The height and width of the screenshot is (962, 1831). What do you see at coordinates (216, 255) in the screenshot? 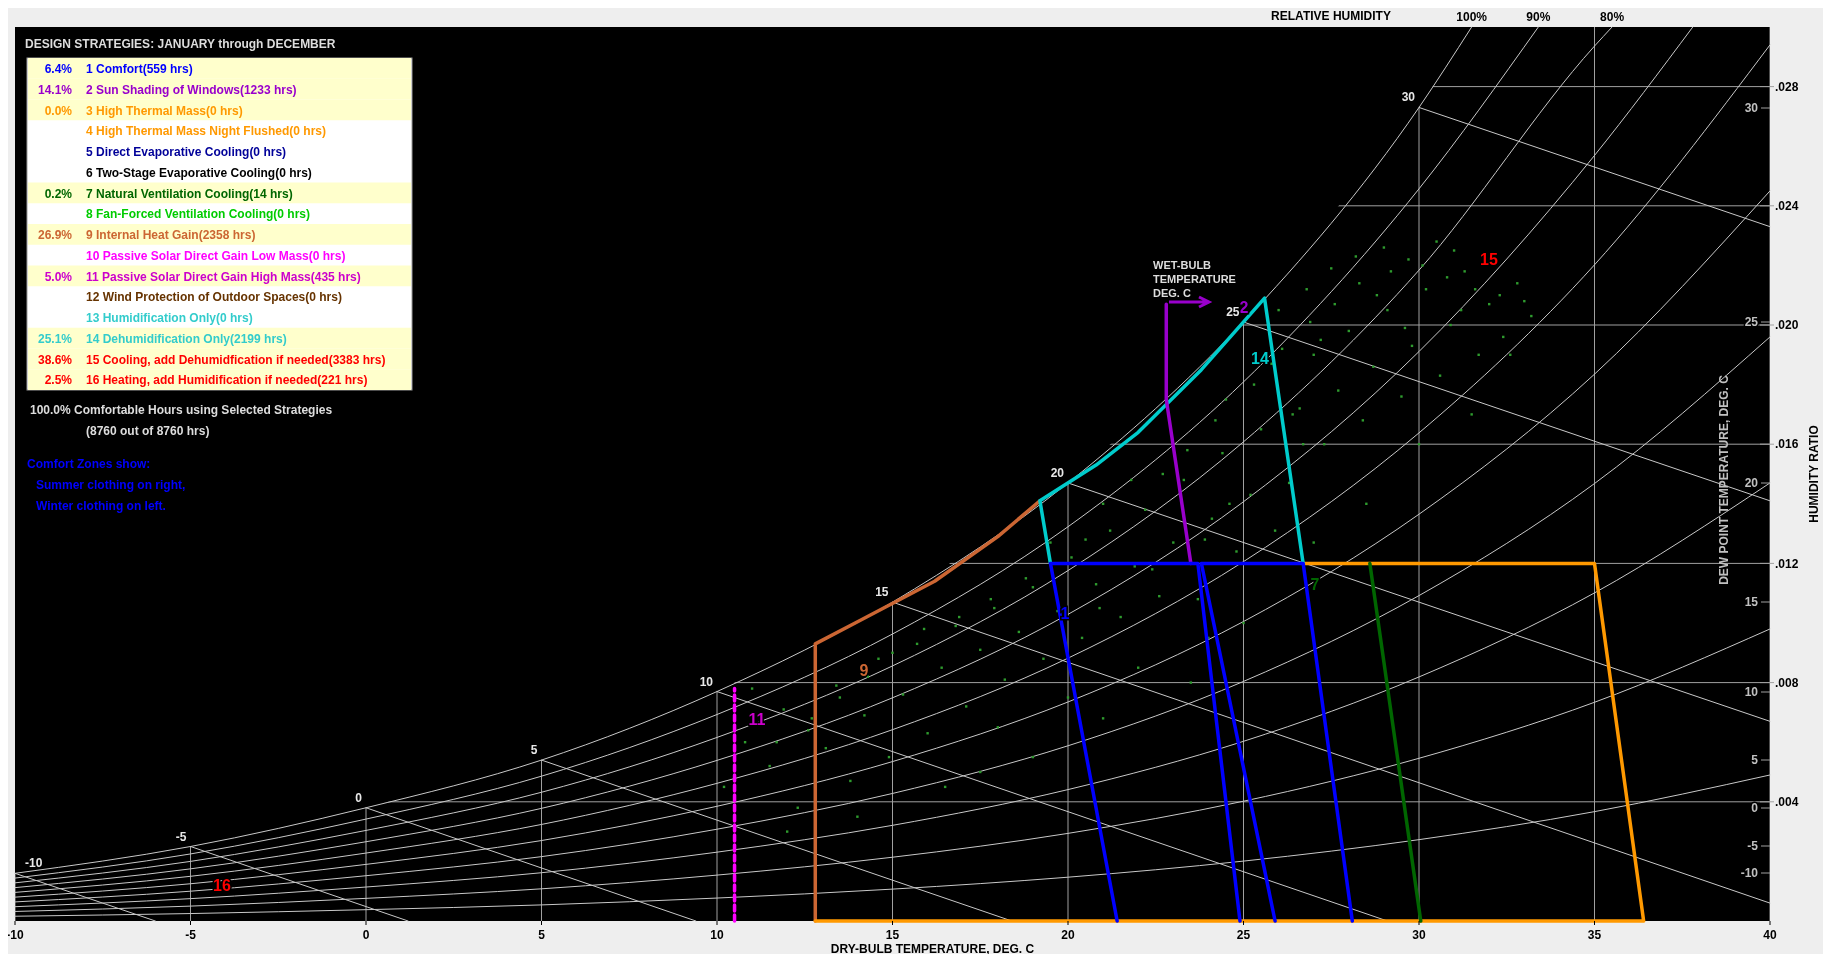
I see `category-label: 10 Passive Solar Direct Gain Low Mass(0 hrs)` at bounding box center [216, 255].